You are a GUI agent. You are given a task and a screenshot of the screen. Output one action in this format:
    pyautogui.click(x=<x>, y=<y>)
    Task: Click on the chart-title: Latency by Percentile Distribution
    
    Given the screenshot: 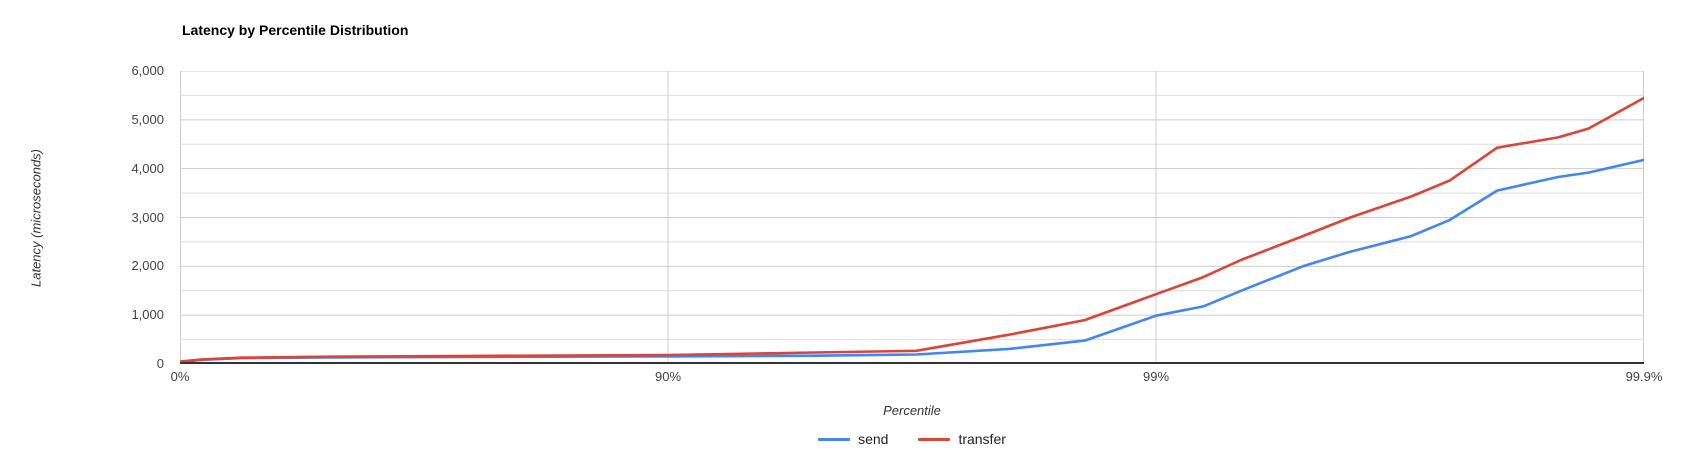 What is the action you would take?
    pyautogui.click(x=295, y=30)
    